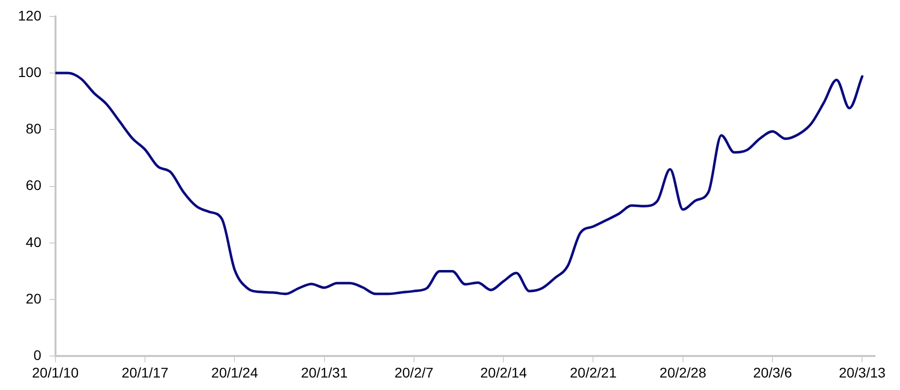 This screenshot has width=900, height=390. I want to click on x-tick-label: 20/1/31, so click(324, 372).